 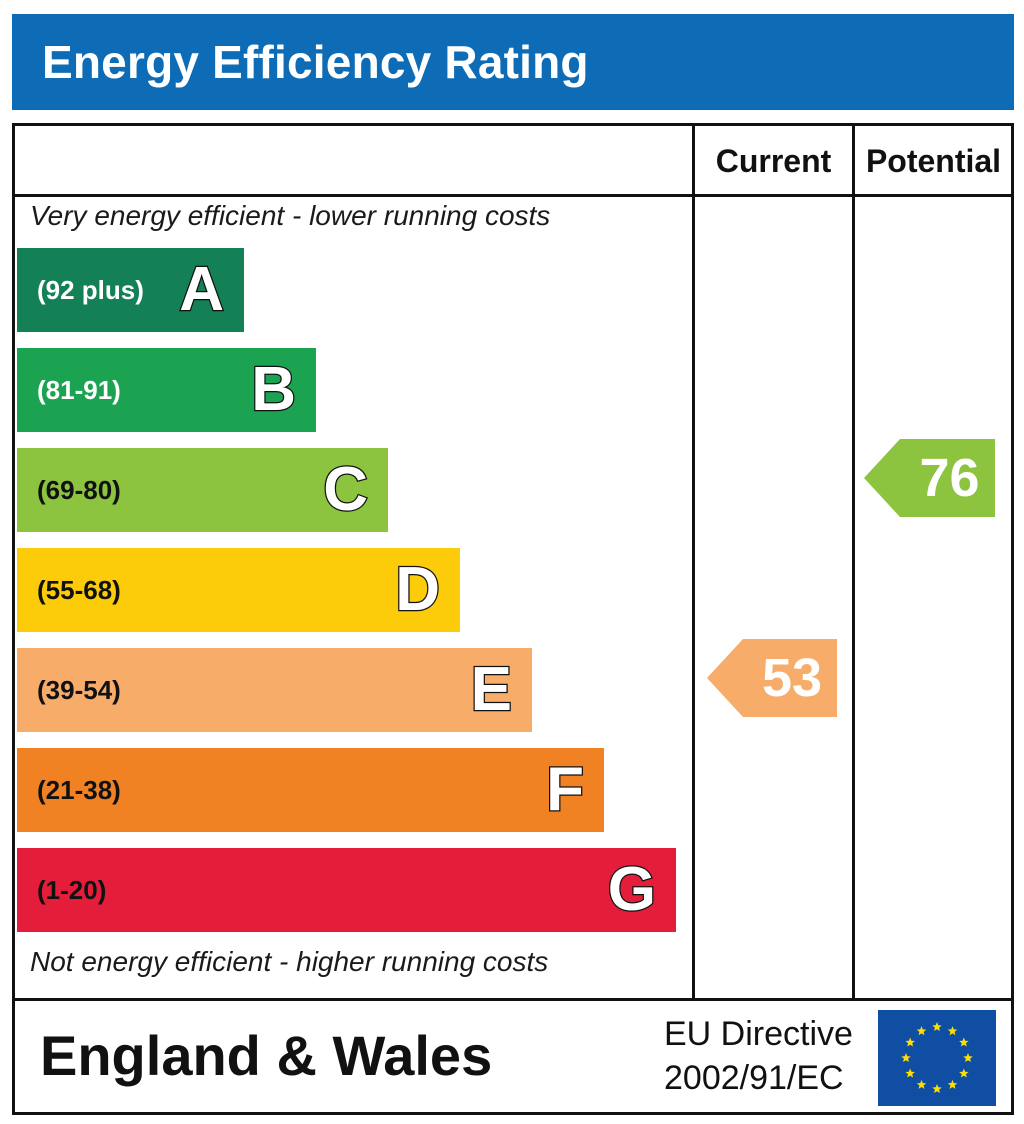 I want to click on band-letter: A, so click(x=201, y=290).